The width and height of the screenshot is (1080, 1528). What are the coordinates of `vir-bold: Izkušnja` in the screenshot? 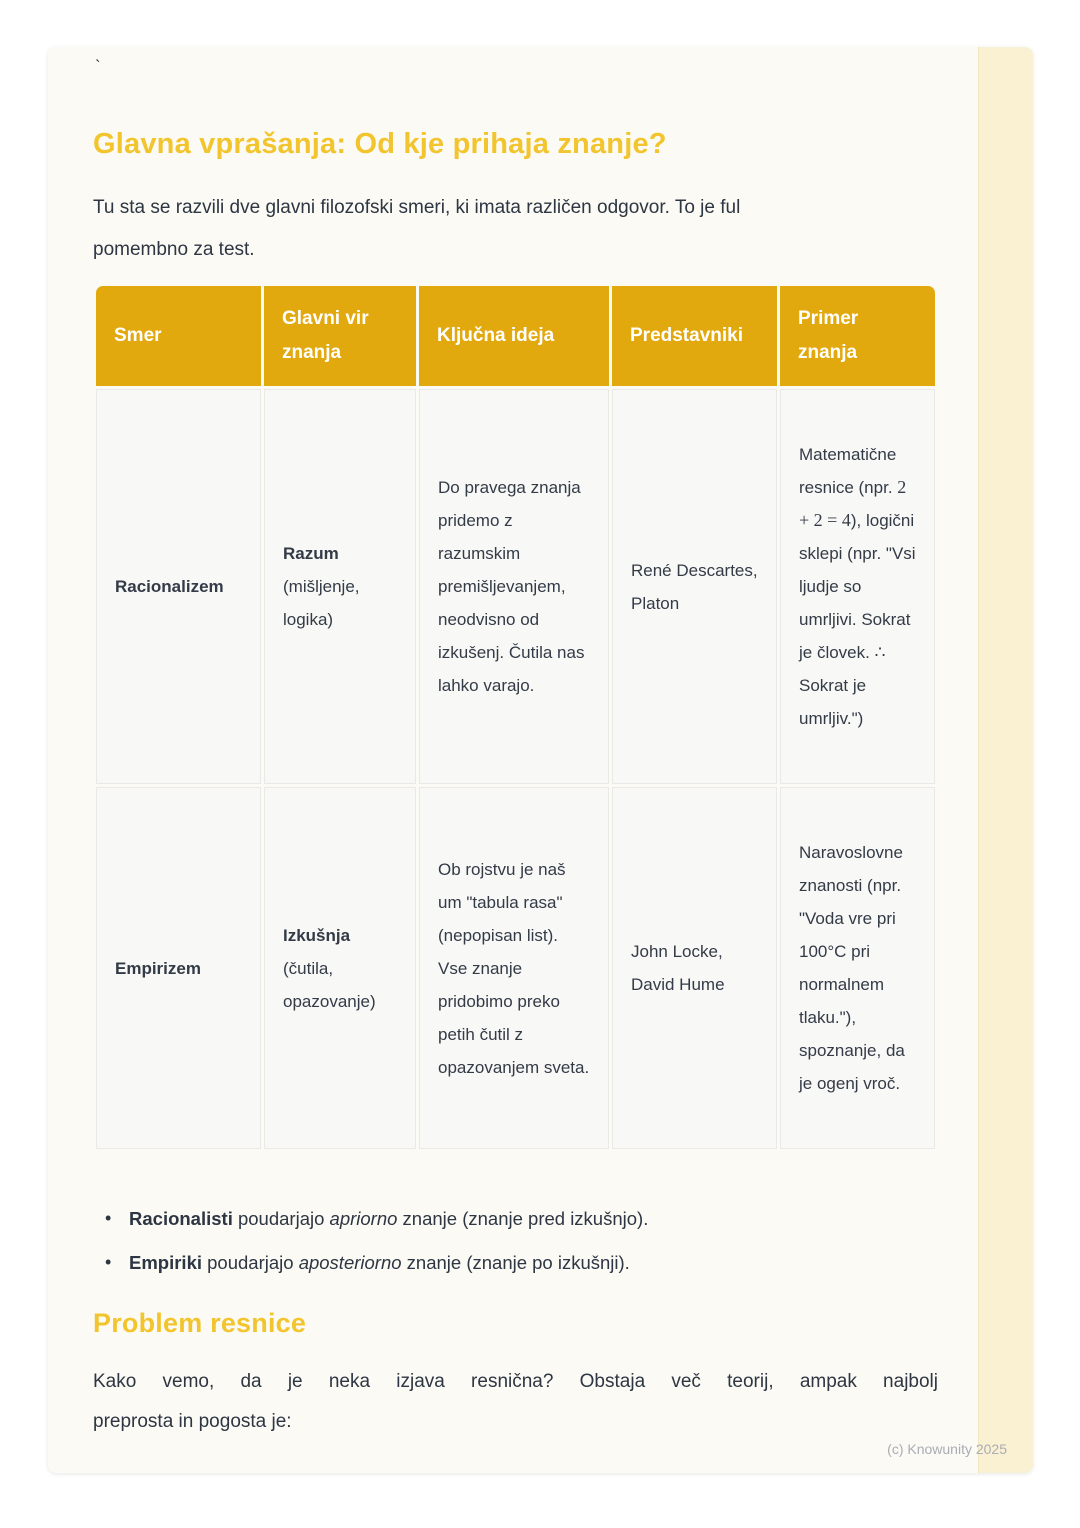 It's located at (317, 935).